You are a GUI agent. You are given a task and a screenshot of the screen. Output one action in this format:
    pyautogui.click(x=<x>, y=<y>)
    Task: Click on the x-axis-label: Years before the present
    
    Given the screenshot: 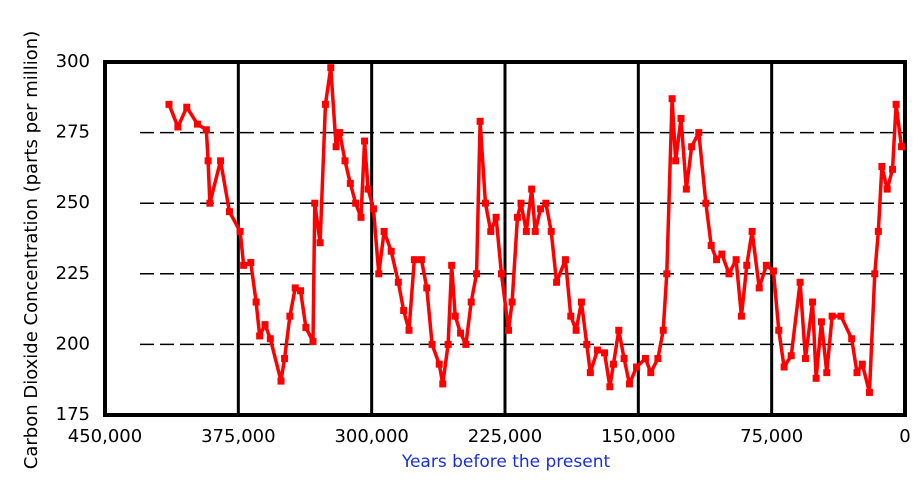 What is the action you would take?
    pyautogui.click(x=506, y=462)
    